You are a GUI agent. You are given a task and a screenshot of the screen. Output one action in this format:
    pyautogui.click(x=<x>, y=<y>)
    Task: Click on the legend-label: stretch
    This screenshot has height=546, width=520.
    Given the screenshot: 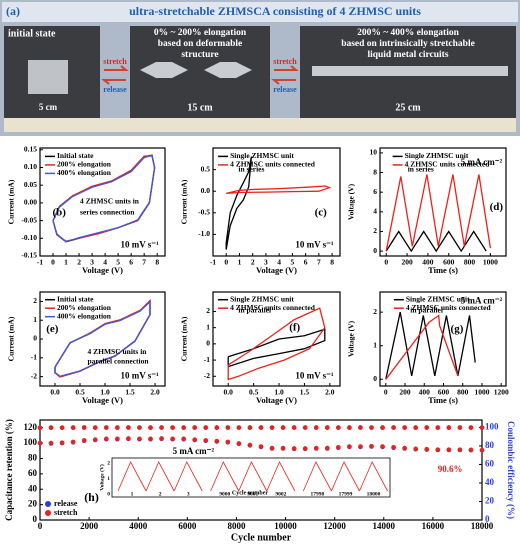 What is the action you would take?
    pyautogui.click(x=66, y=512)
    